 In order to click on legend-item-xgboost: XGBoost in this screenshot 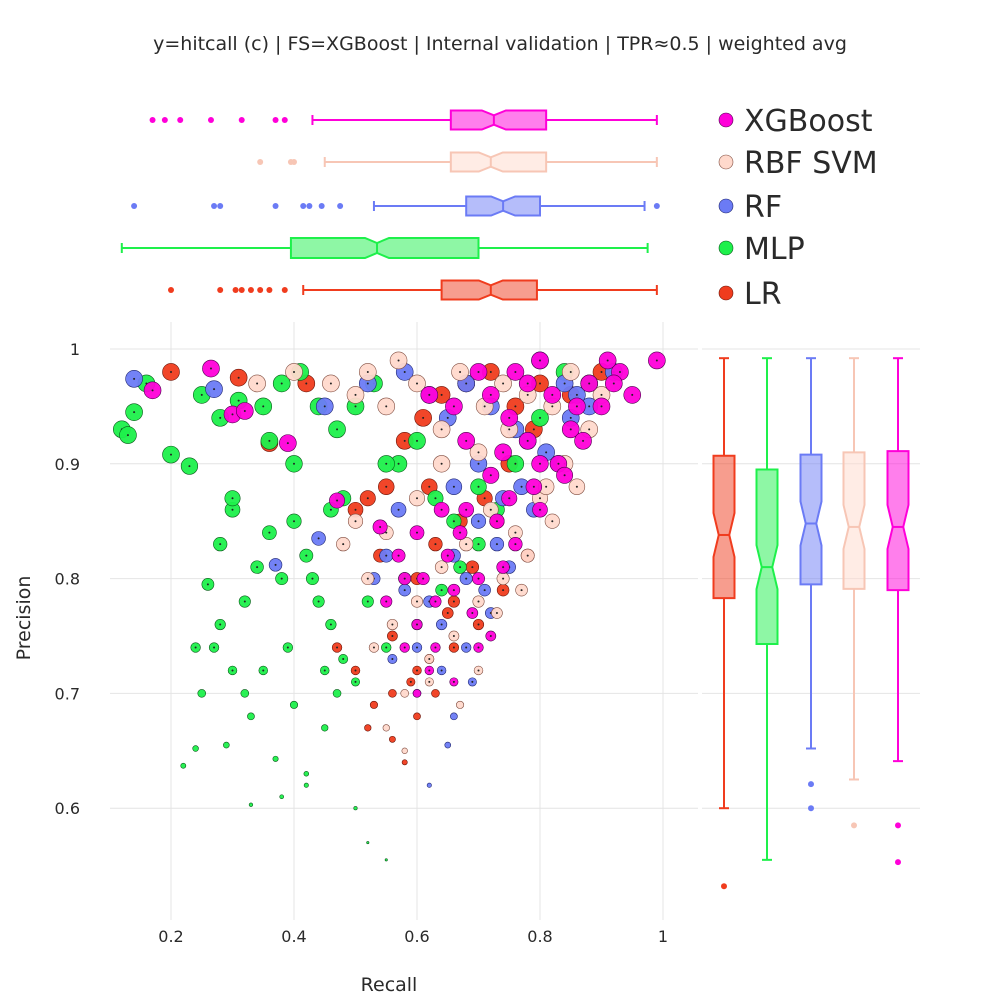, I will do `click(795, 121)`.